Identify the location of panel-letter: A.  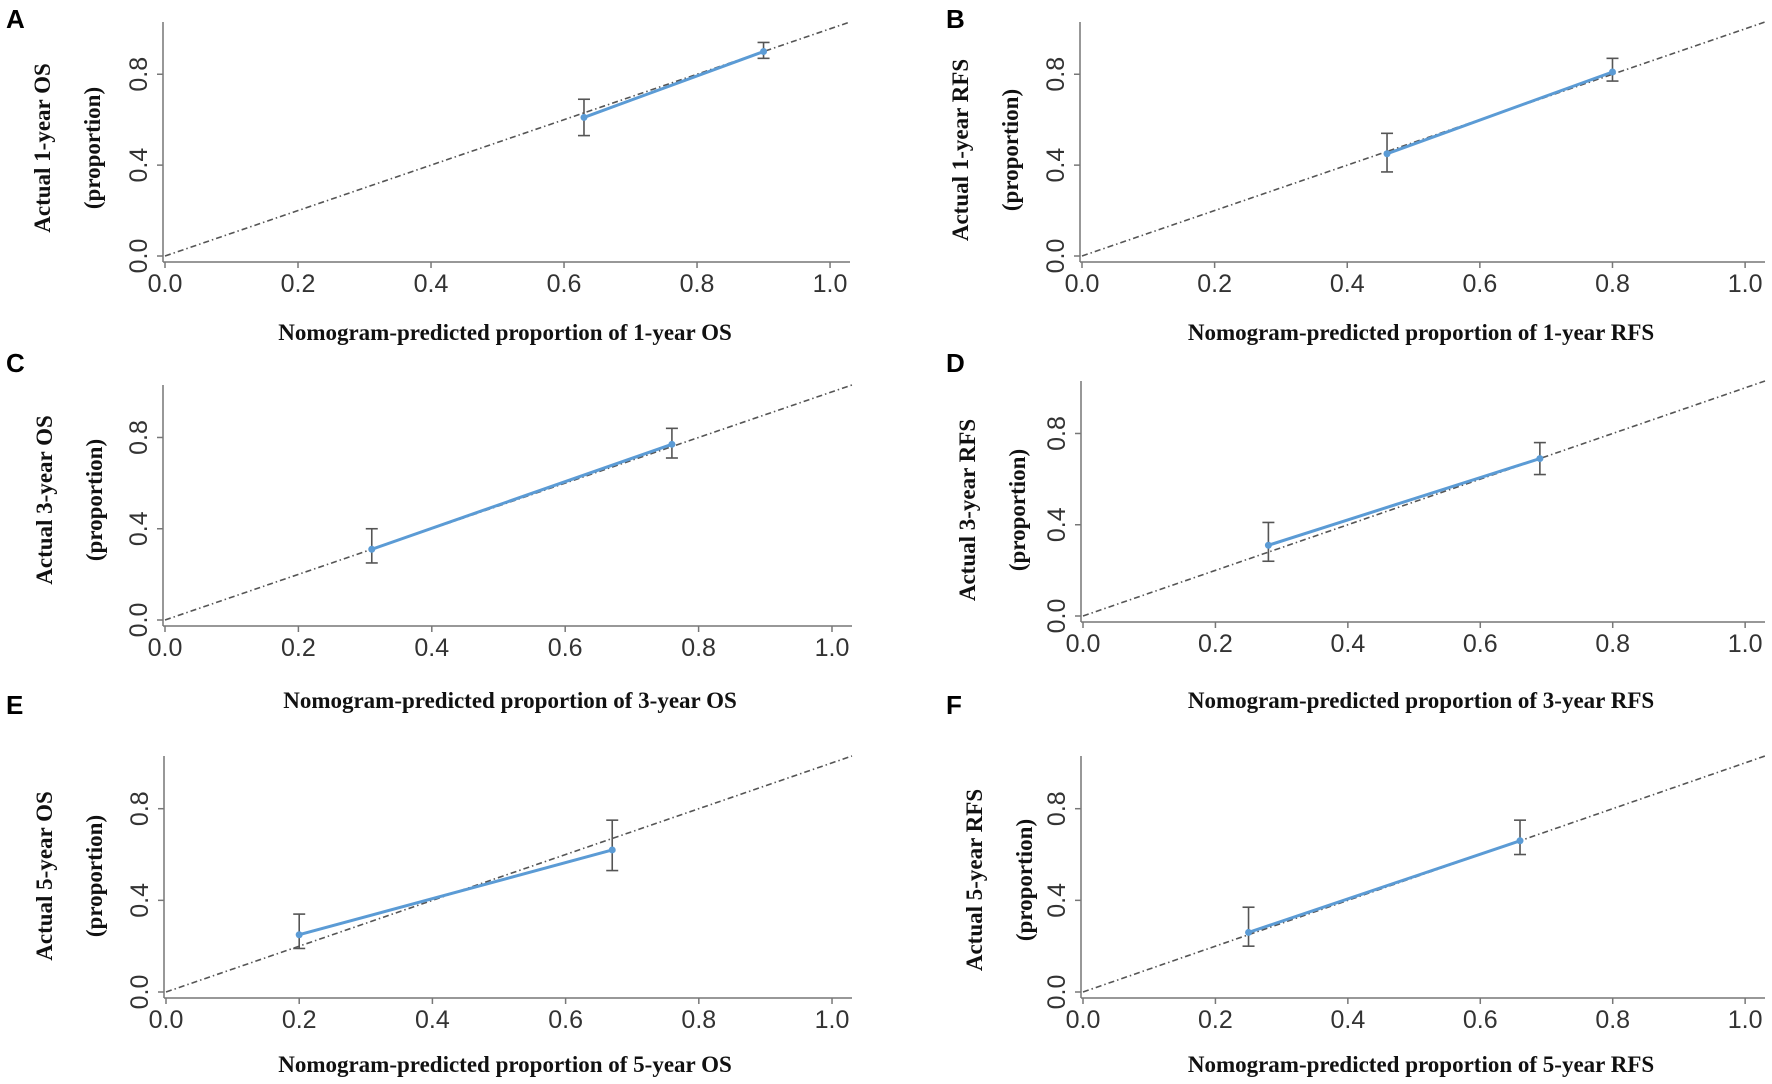
(15, 19).